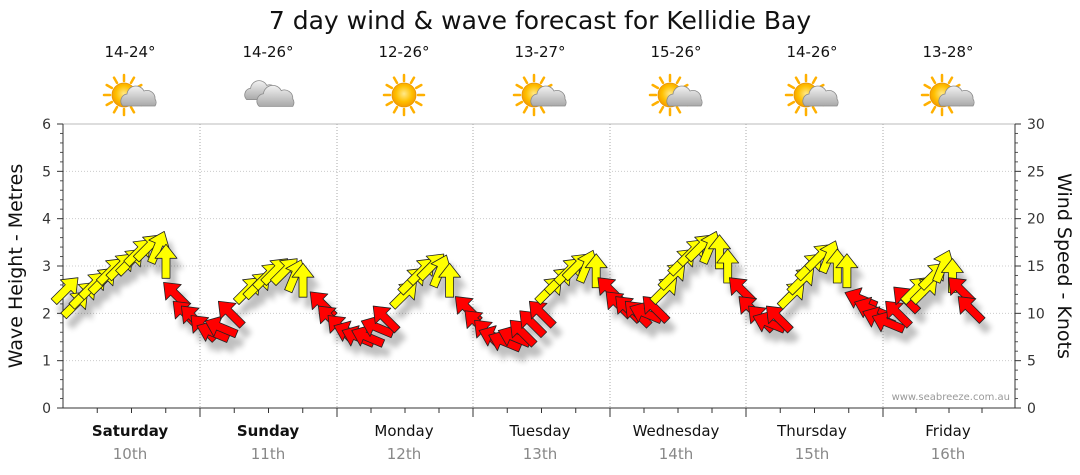  What do you see at coordinates (539, 52) in the screenshot?
I see `temperature-range-label: 13-27°` at bounding box center [539, 52].